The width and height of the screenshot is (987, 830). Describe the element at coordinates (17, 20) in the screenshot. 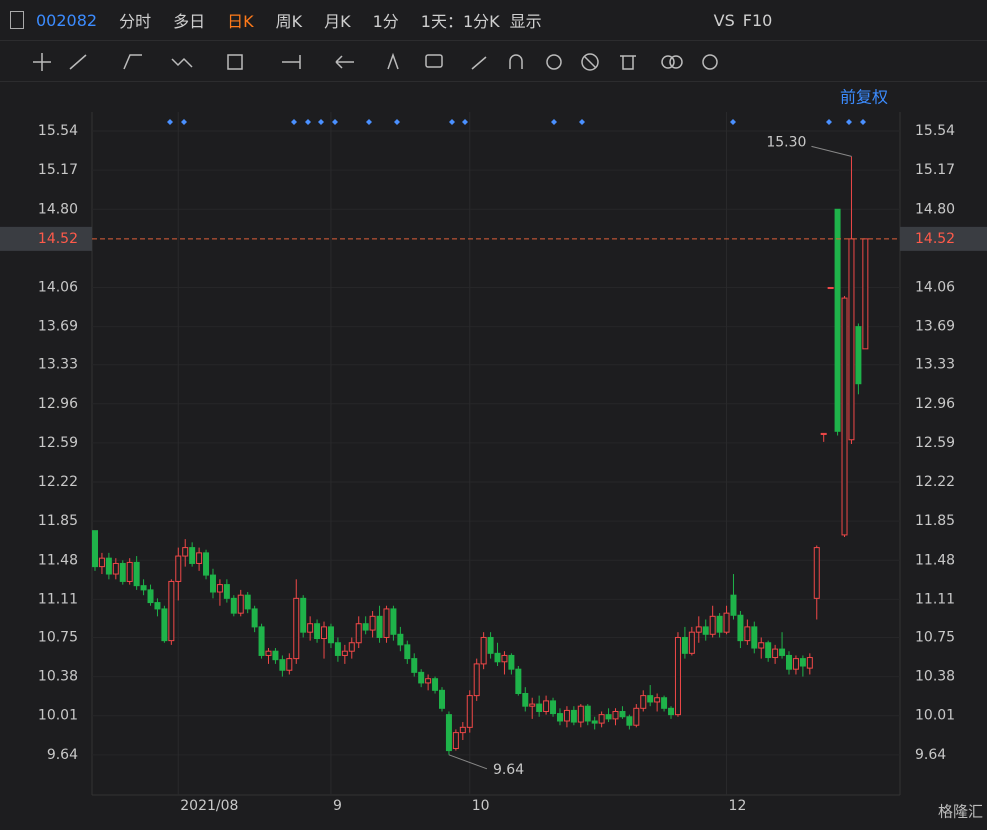

I see `panel-toggle` at that location.